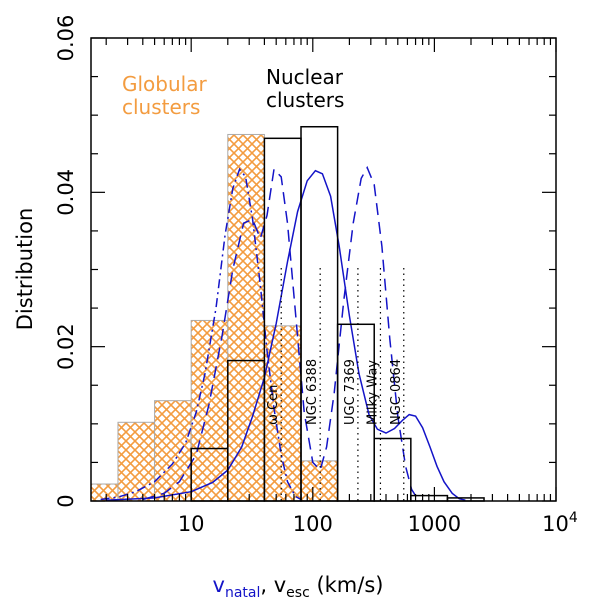 The width and height of the screenshot is (590, 597). I want to click on x-axis-title: vnatal, vesc (km/s), so click(298, 585).